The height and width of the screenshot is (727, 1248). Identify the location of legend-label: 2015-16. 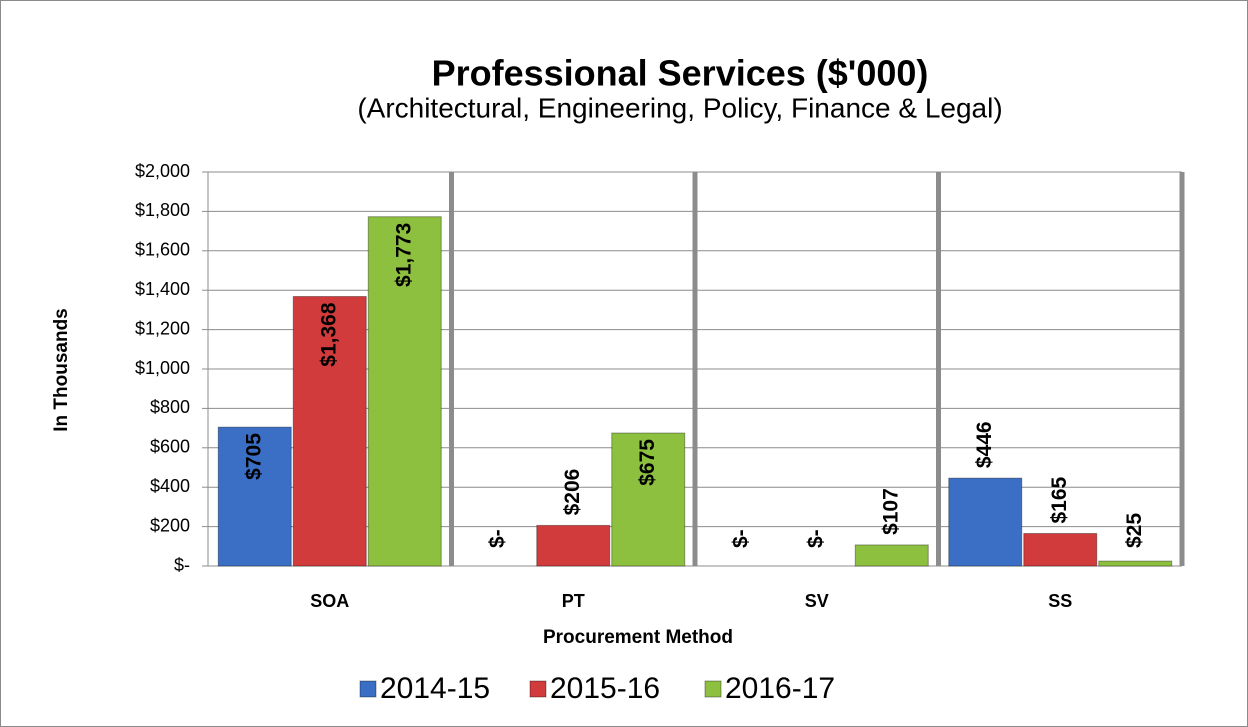
(605, 688).